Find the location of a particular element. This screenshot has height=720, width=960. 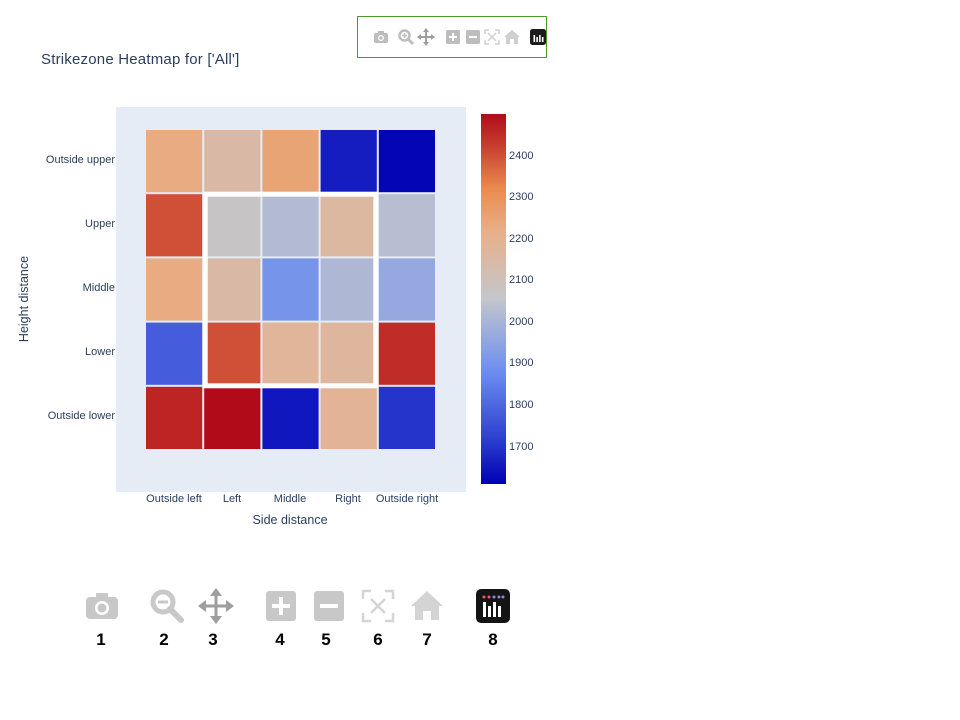

ytick-upper: Upper is located at coordinates (100, 224).